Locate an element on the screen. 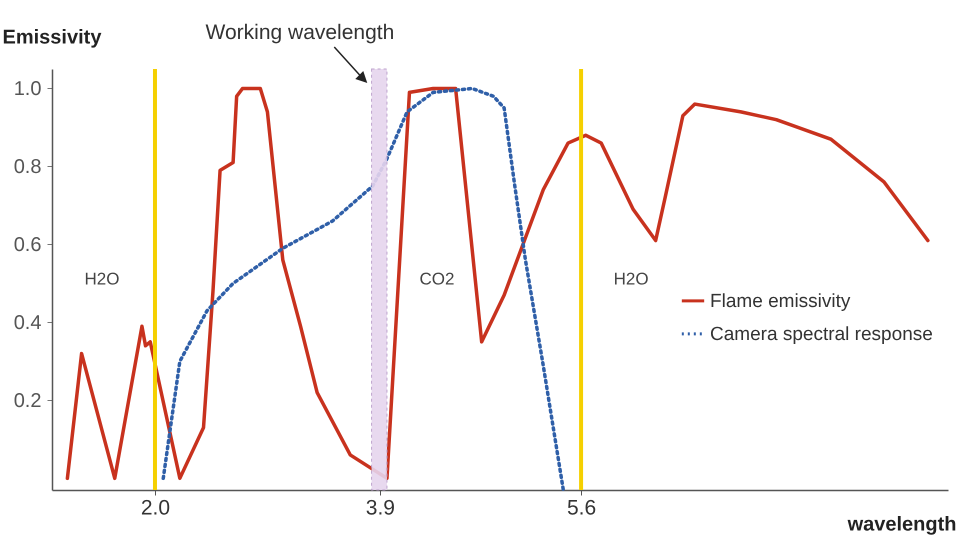 The image size is (962, 542). x-tick-label: 2.0 is located at coordinates (155, 508).